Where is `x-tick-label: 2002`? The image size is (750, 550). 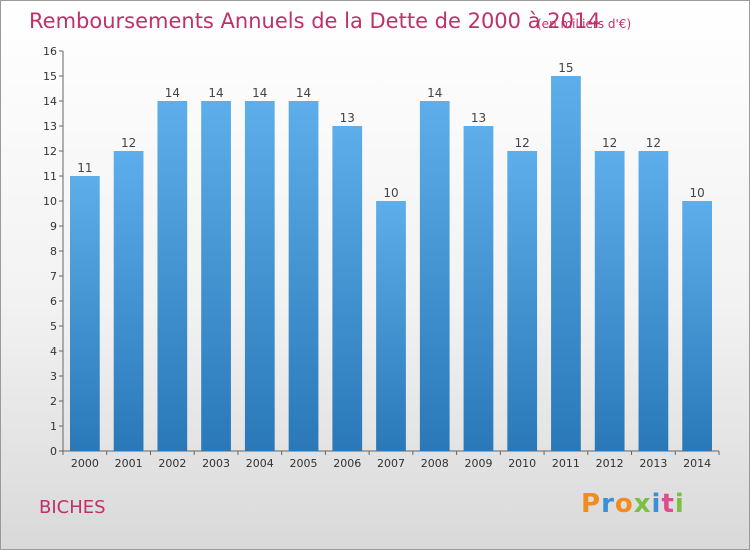 x-tick-label: 2002 is located at coordinates (172, 463).